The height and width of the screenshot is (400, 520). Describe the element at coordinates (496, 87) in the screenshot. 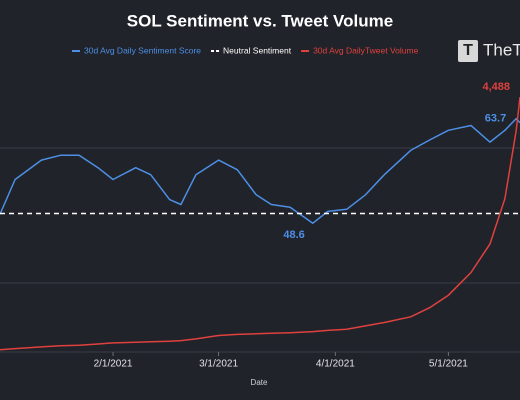

I see `annotation: 4,488` at that location.